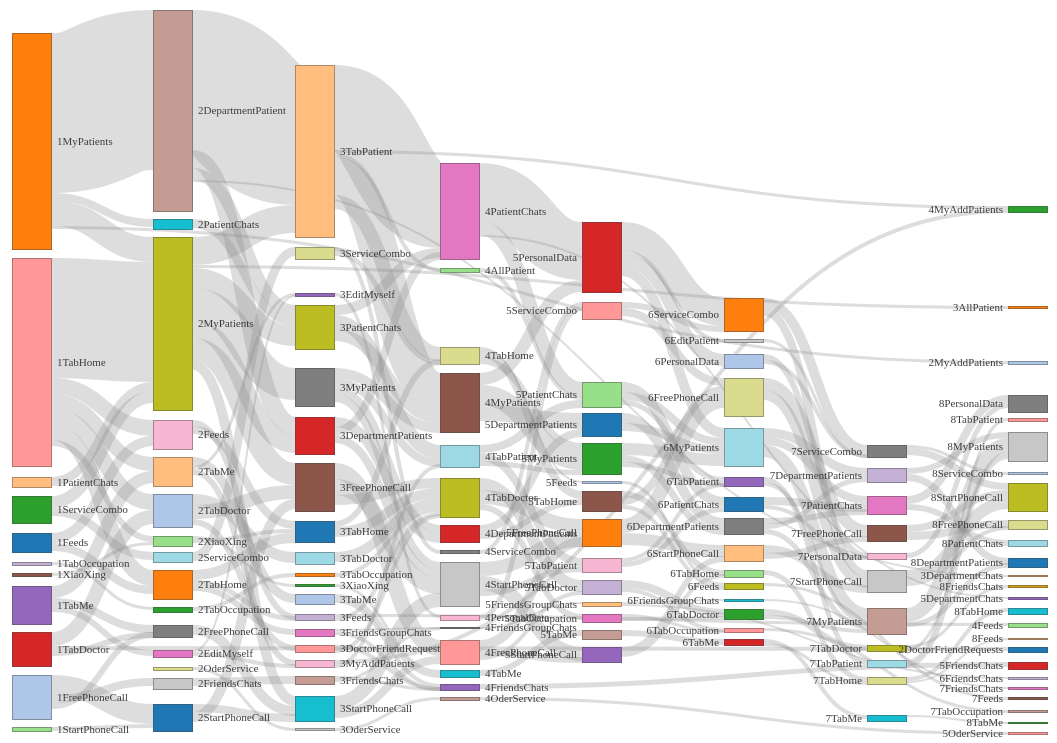 This screenshot has width=1057, height=743. I want to click on node-5DepartmentChats, so click(1028, 598).